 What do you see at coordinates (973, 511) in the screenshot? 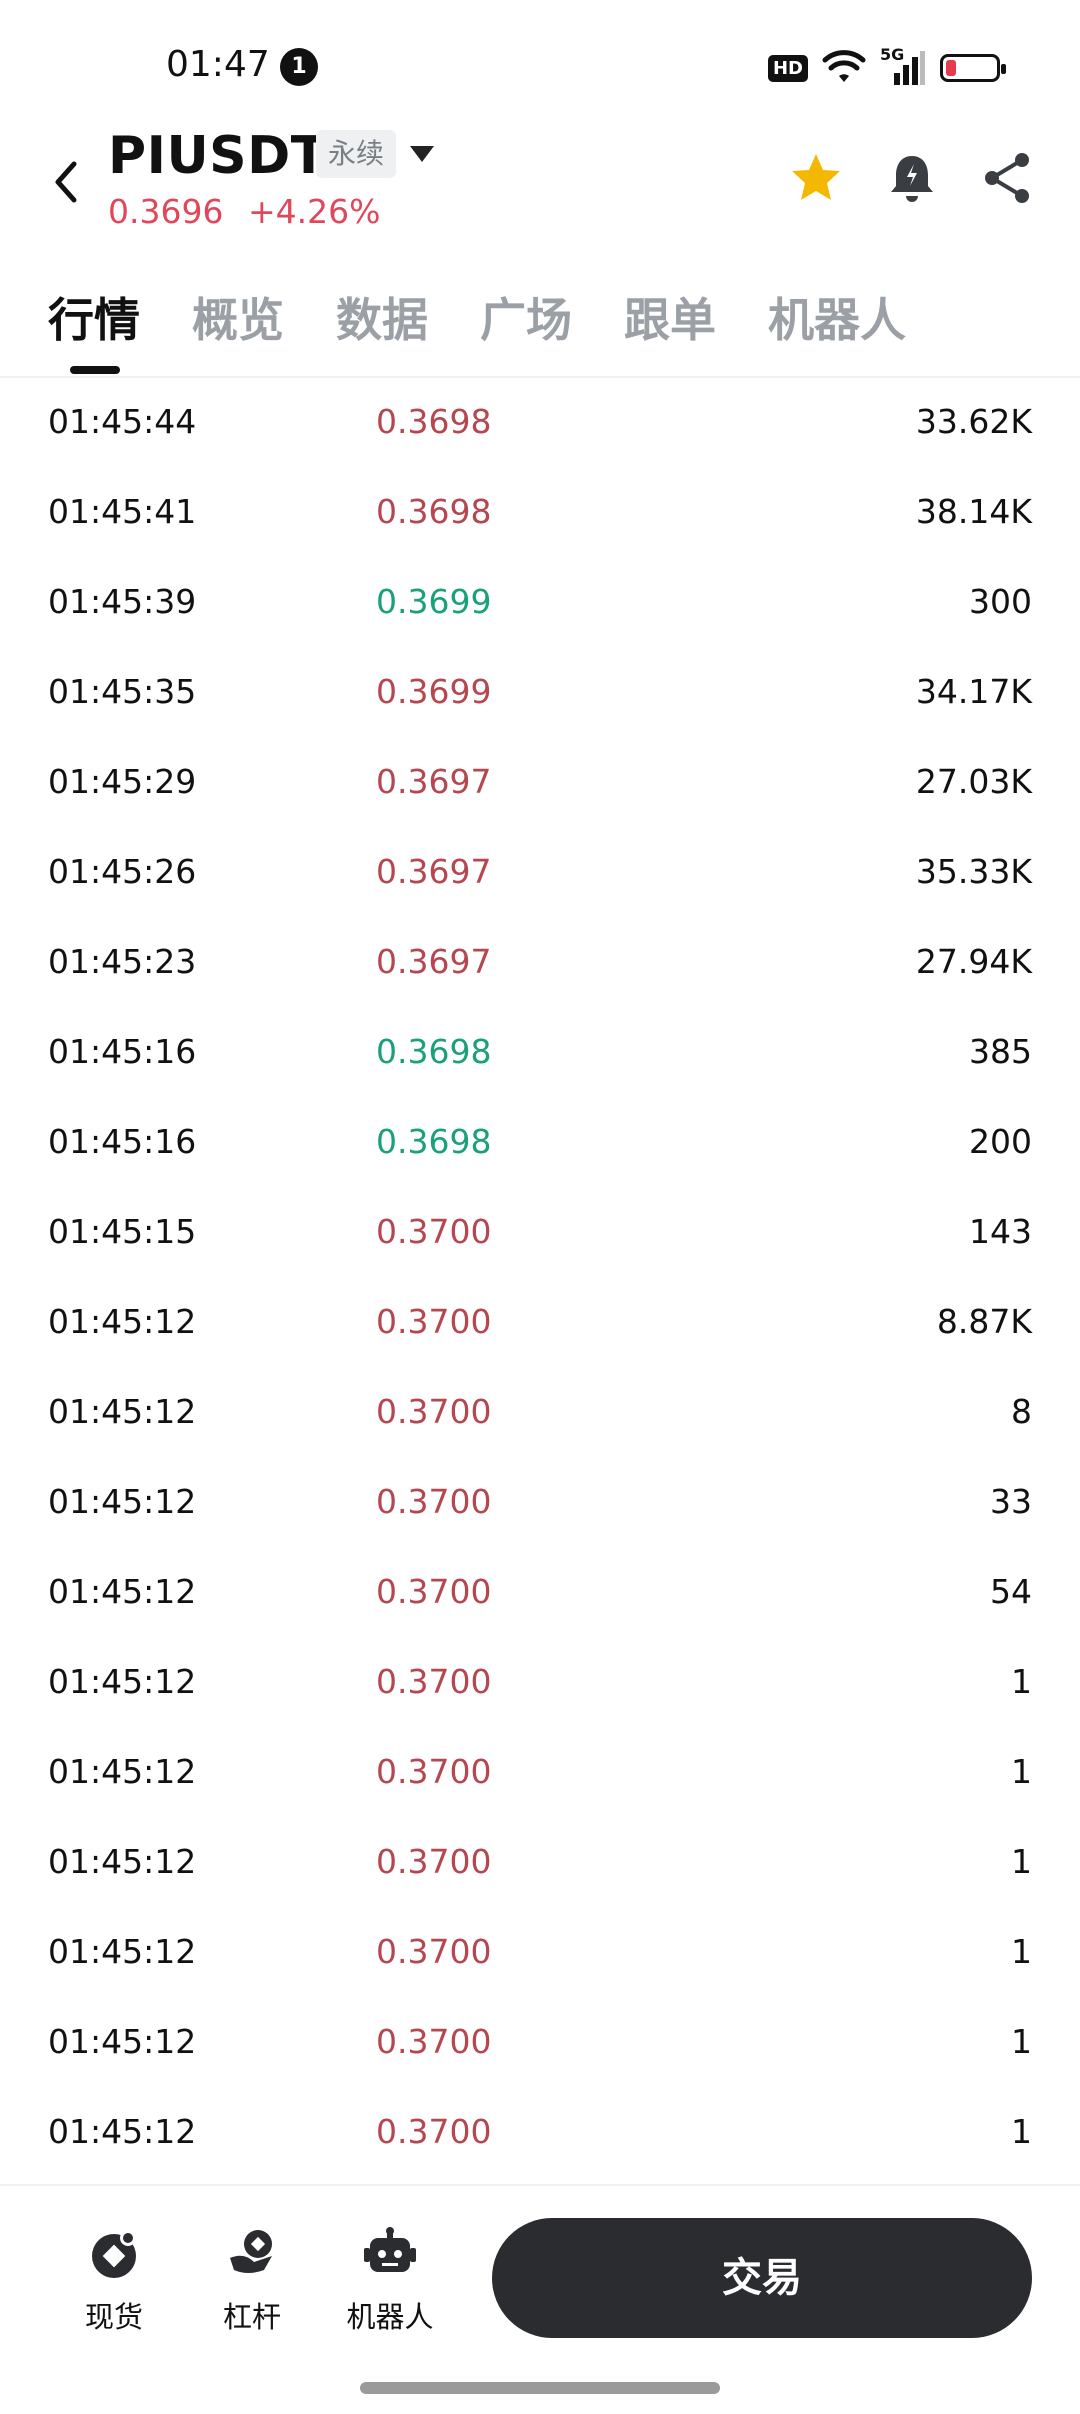
I see `trade-size: 38.14K` at bounding box center [973, 511].